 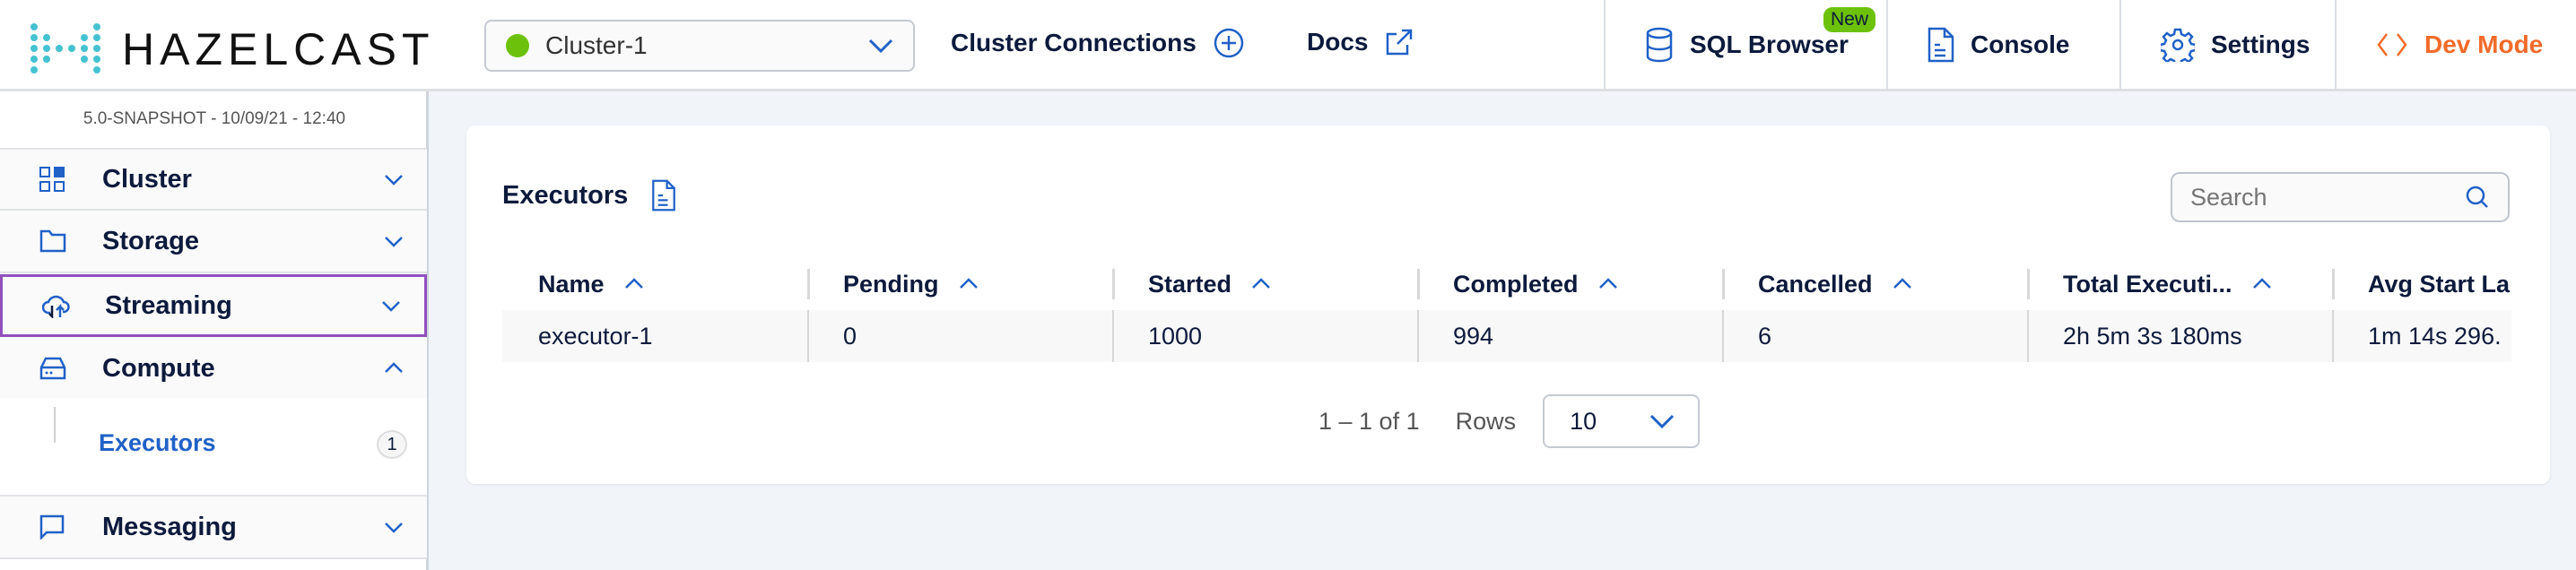 What do you see at coordinates (1338, 42) in the screenshot?
I see `docs-label: Docs` at bounding box center [1338, 42].